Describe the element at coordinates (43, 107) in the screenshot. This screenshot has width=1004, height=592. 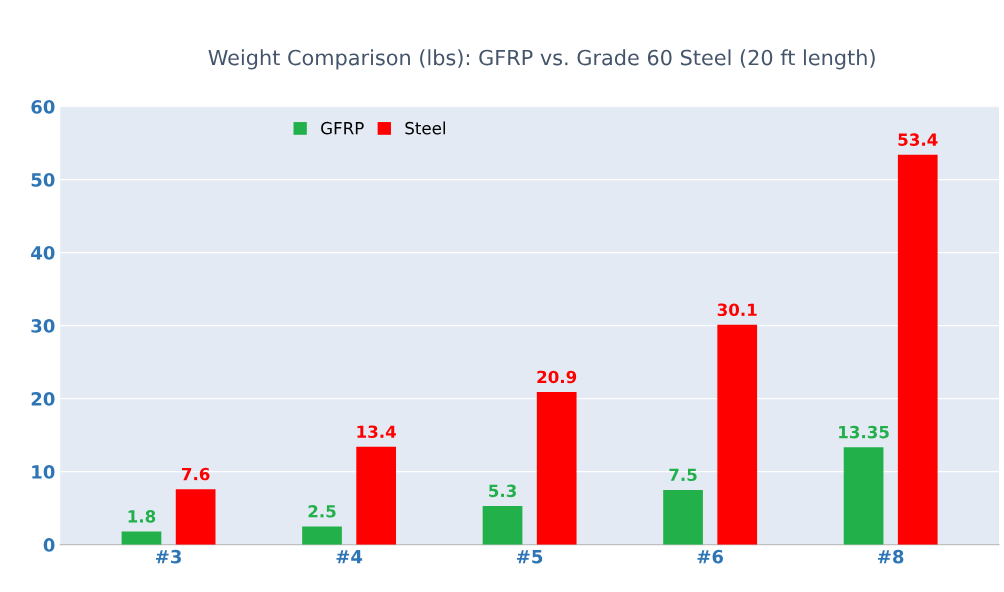
I see `y-tick-label: 60` at that location.